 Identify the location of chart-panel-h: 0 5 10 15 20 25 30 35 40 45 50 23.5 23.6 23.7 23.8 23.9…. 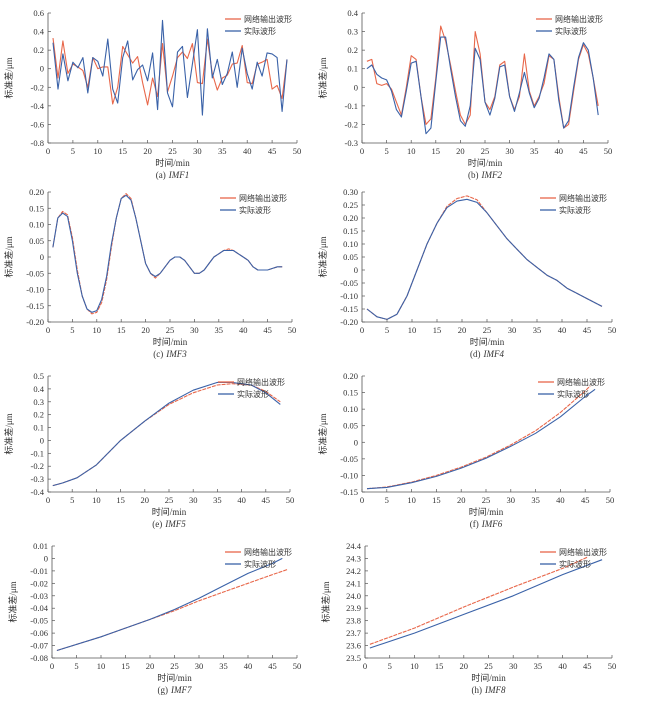
(468, 618).